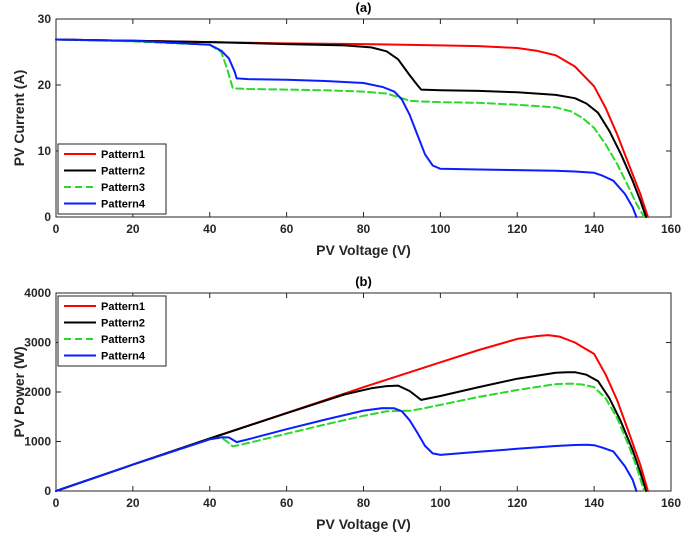 Image resolution: width=685 pixels, height=535 pixels. I want to click on series-line-pattern4, so click(346, 449).